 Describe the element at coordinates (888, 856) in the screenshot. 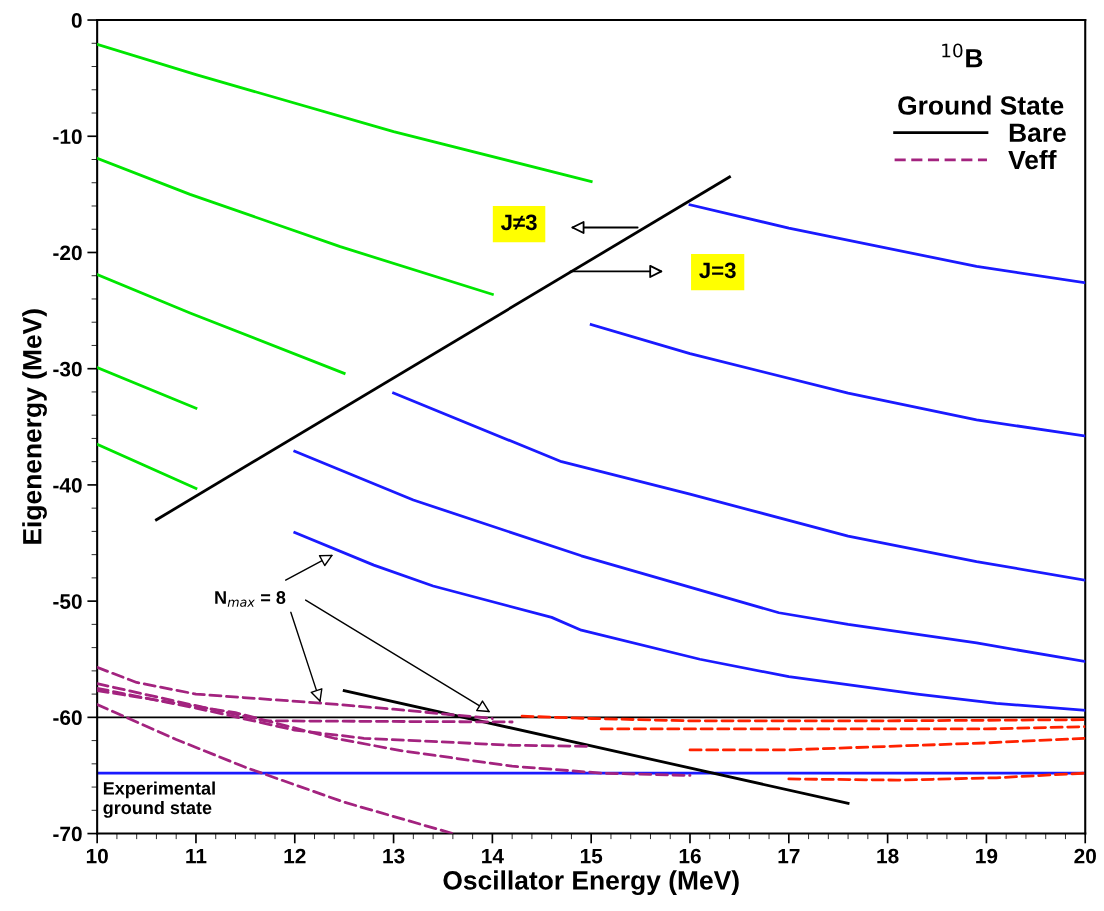

I see `x-tick-label: 18` at that location.